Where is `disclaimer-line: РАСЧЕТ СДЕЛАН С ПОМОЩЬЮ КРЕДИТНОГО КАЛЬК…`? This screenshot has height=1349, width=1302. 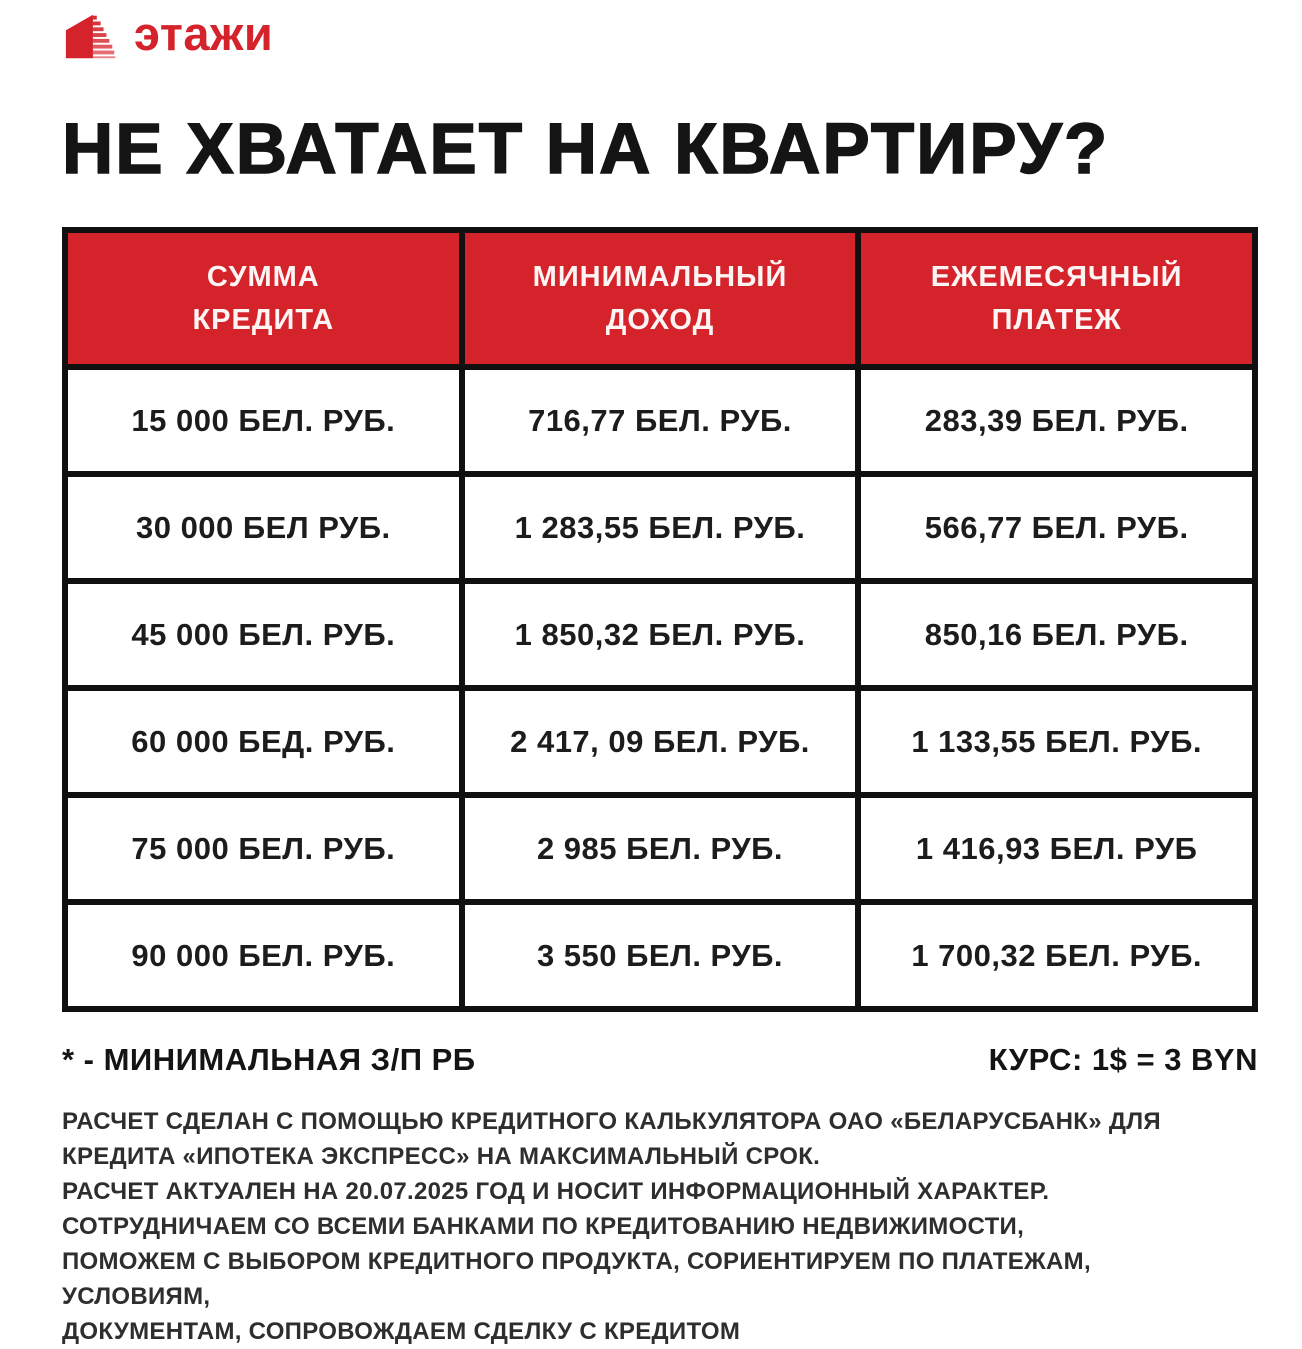
disclaimer-line: РАСЧЕТ СДЕЛАН С ПОМОЩЬЮ КРЕДИТНОГО КАЛЬК… is located at coordinates (611, 1121).